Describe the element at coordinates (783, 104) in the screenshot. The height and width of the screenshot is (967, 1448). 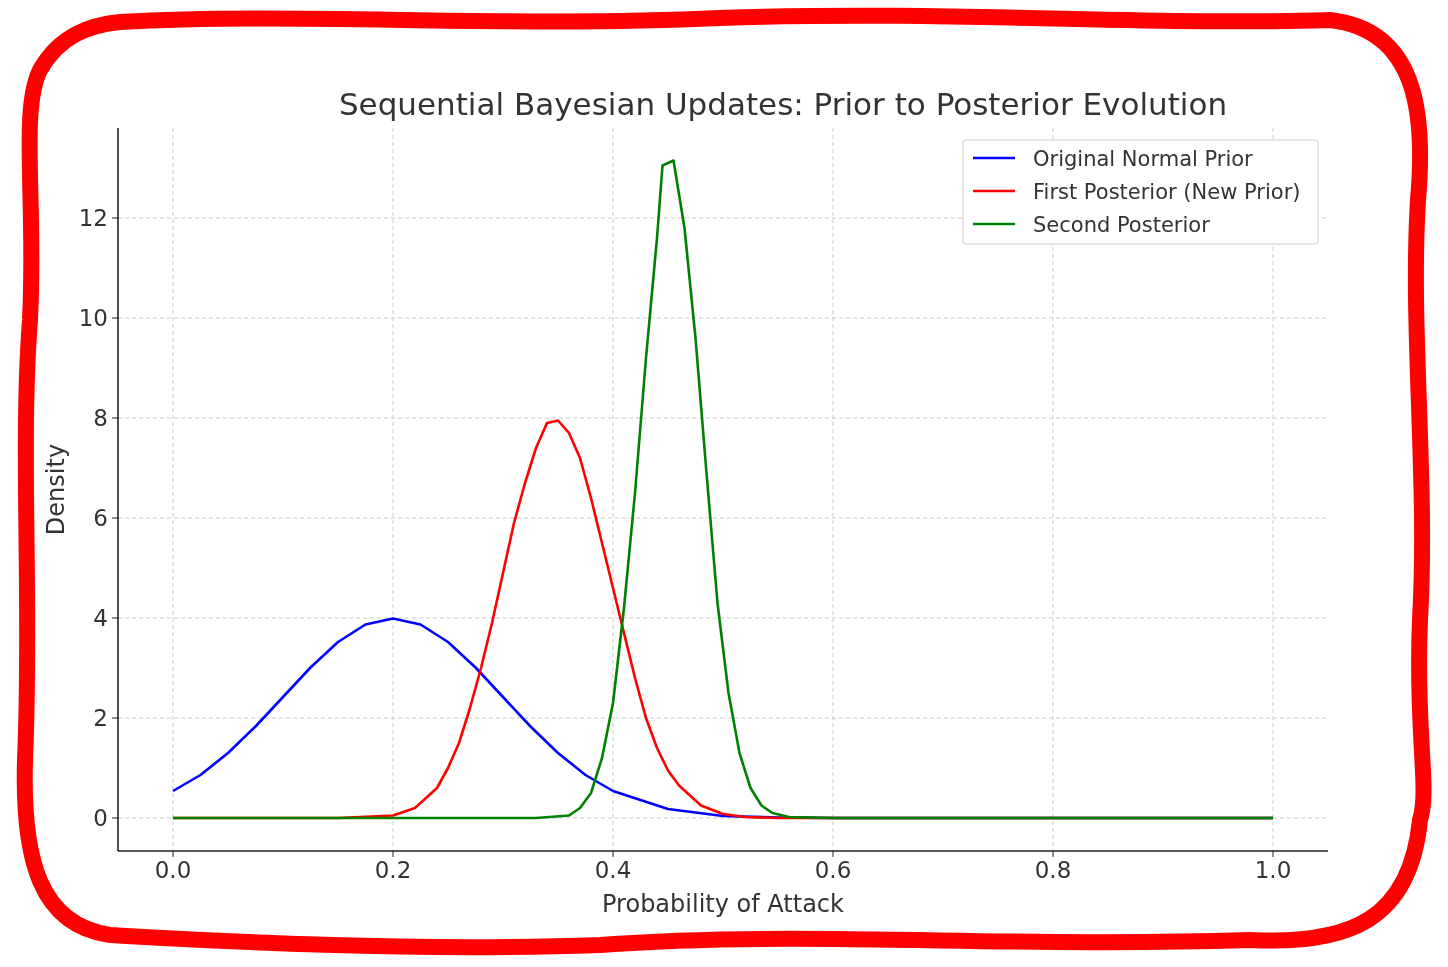
I see `chart-title: Sequential Bayesian Updates: Prior to Posterior Evolution` at that location.